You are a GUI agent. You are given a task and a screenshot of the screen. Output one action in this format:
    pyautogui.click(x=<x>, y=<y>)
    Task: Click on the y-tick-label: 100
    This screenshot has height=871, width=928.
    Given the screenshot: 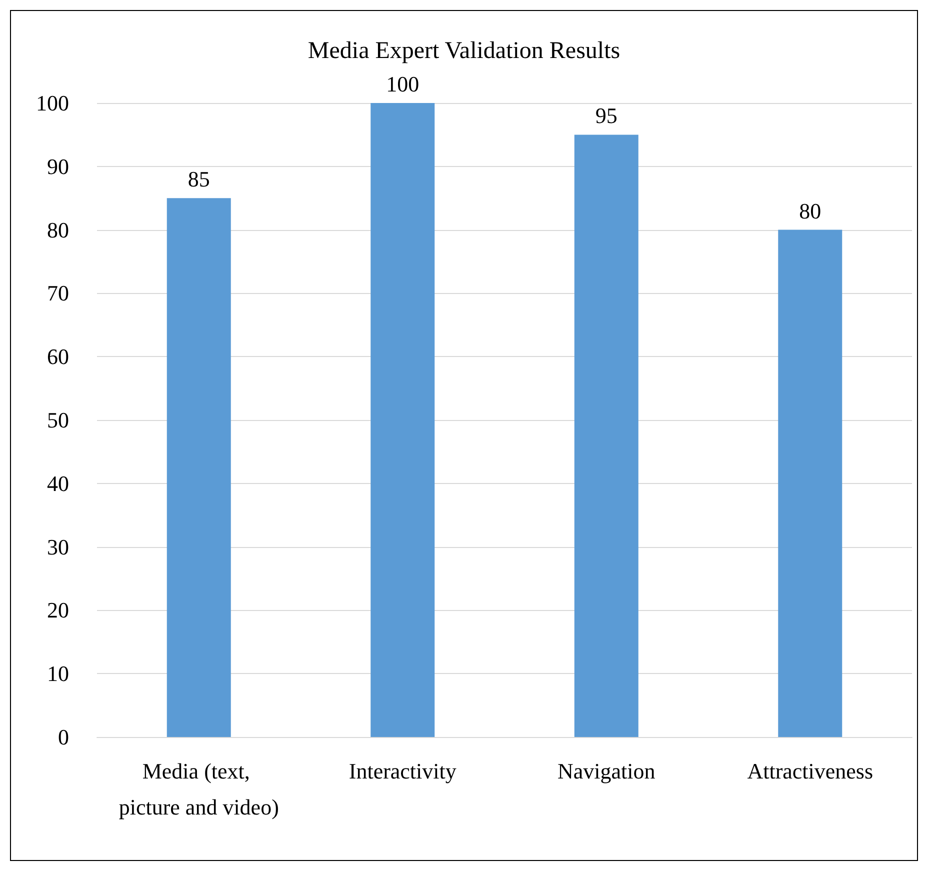 What is the action you would take?
    pyautogui.click(x=52, y=103)
    